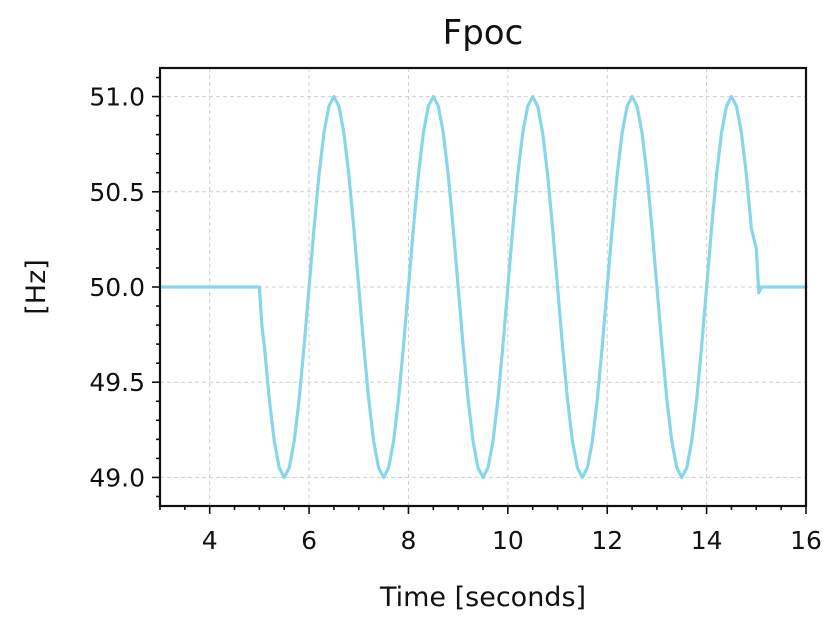  Describe the element at coordinates (309, 540) in the screenshot. I see `x-tick-label: 6` at that location.